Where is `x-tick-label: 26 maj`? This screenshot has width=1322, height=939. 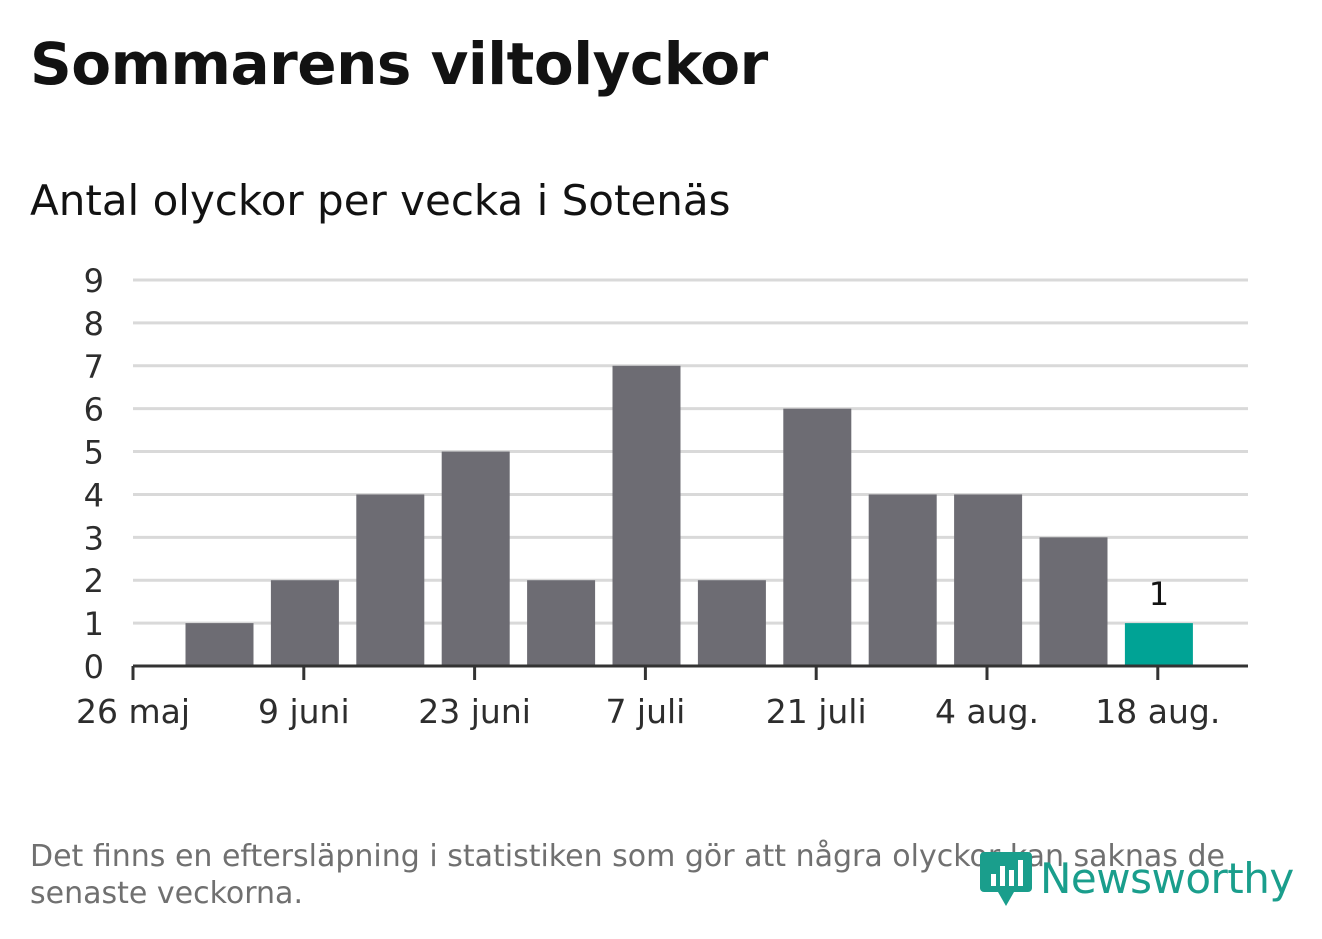 x-tick-label: 26 maj is located at coordinates (133, 711).